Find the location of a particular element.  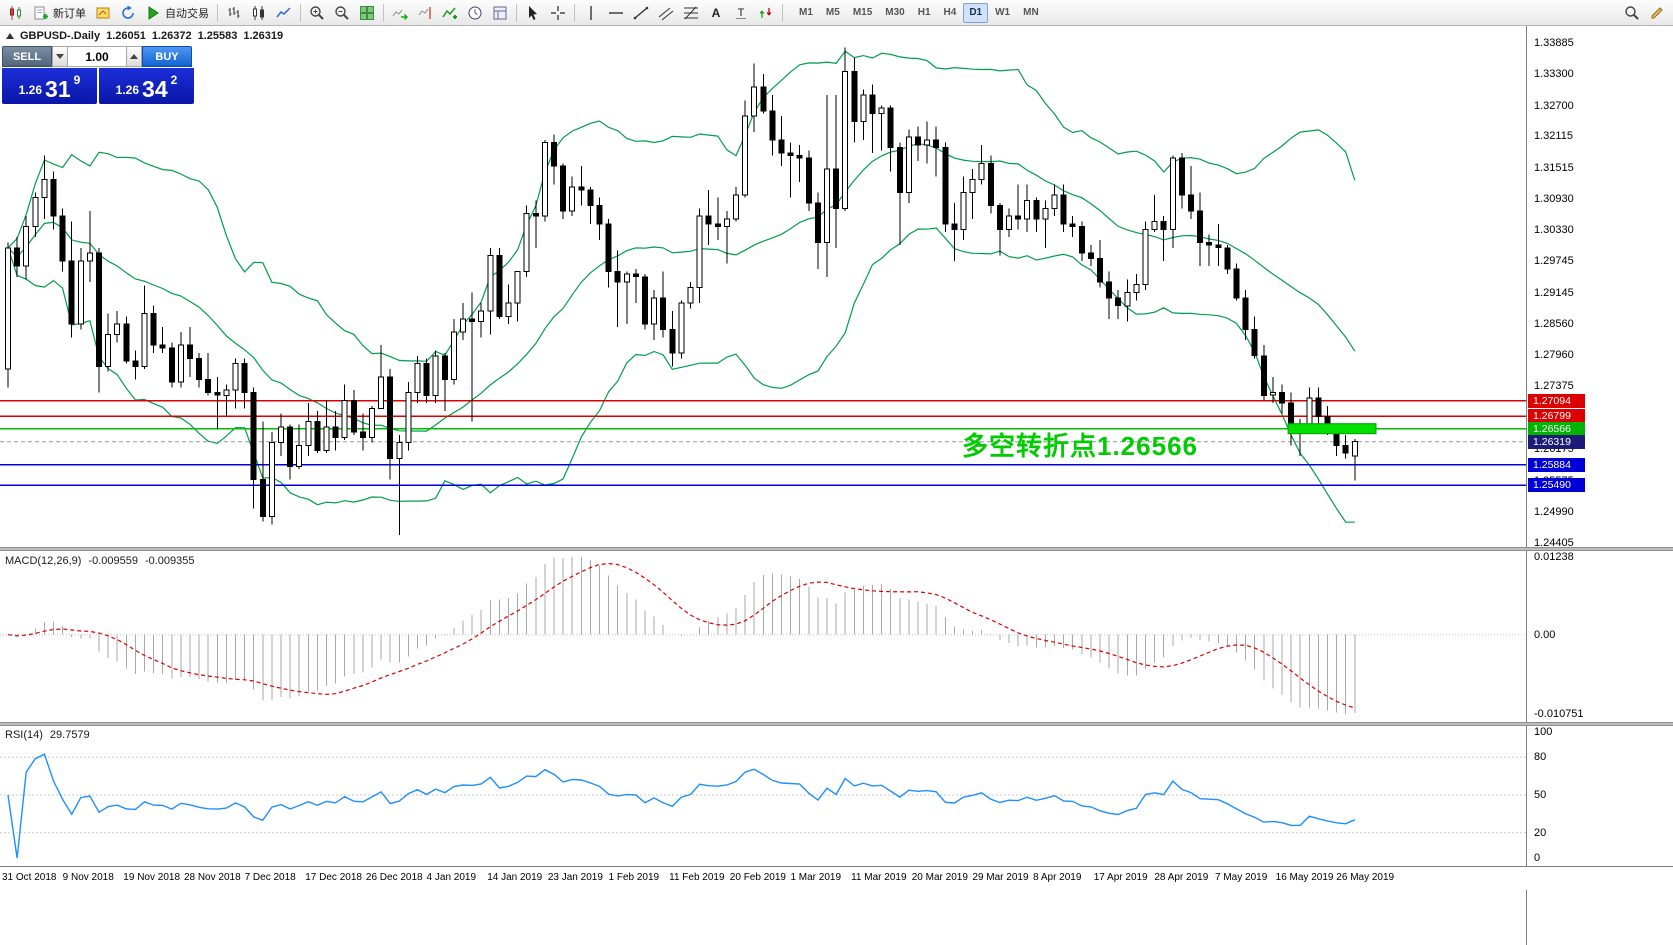

date-label: 9 Nov 2018 is located at coordinates (88, 877).